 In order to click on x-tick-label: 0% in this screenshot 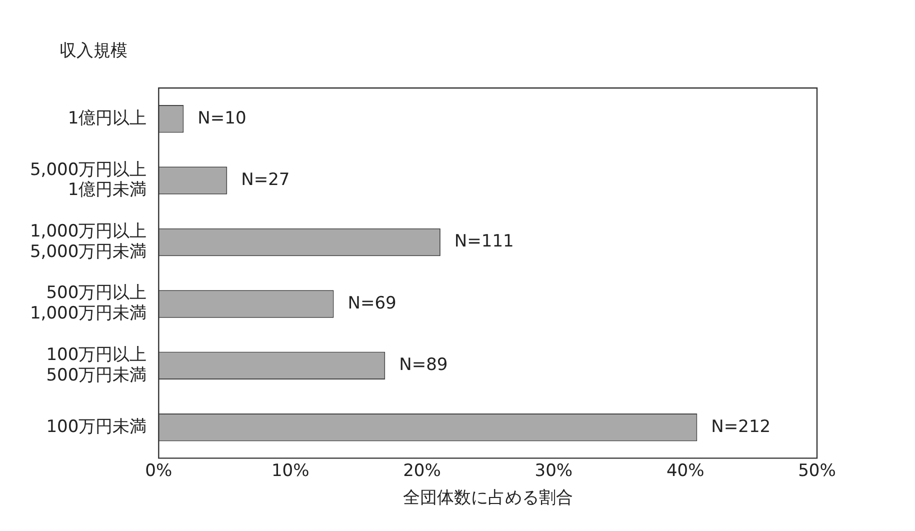, I will do `click(158, 470)`.